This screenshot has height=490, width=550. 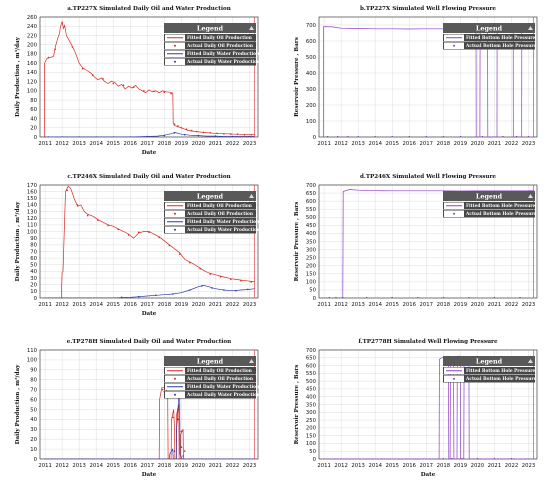 What do you see at coordinates (311, 210) in the screenshot?
I see `y-tick-label: 550` at bounding box center [311, 210].